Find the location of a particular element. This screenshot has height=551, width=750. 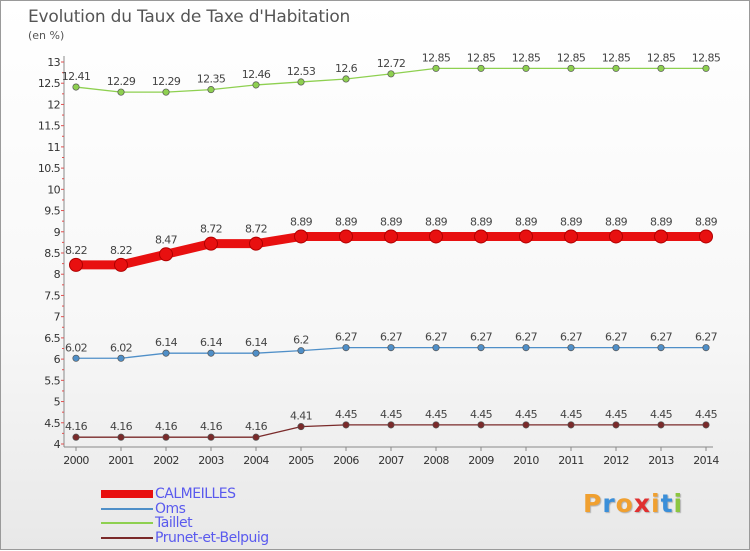

x-tick-label: 2005 is located at coordinates (301, 460).